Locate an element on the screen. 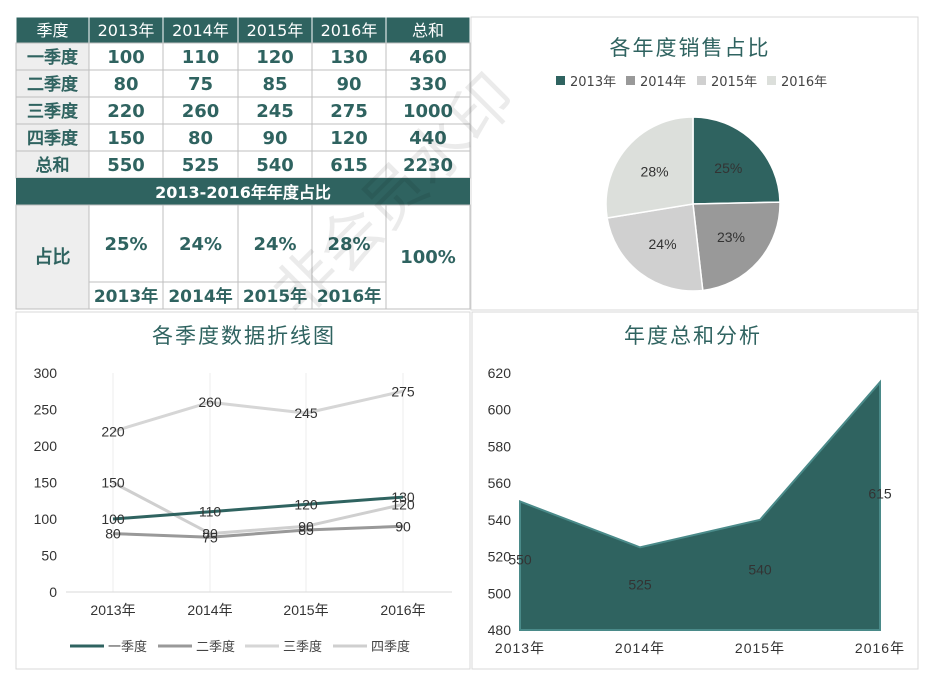 The width and height of the screenshot is (934, 686). table-header-text: 总和 is located at coordinates (428, 30).